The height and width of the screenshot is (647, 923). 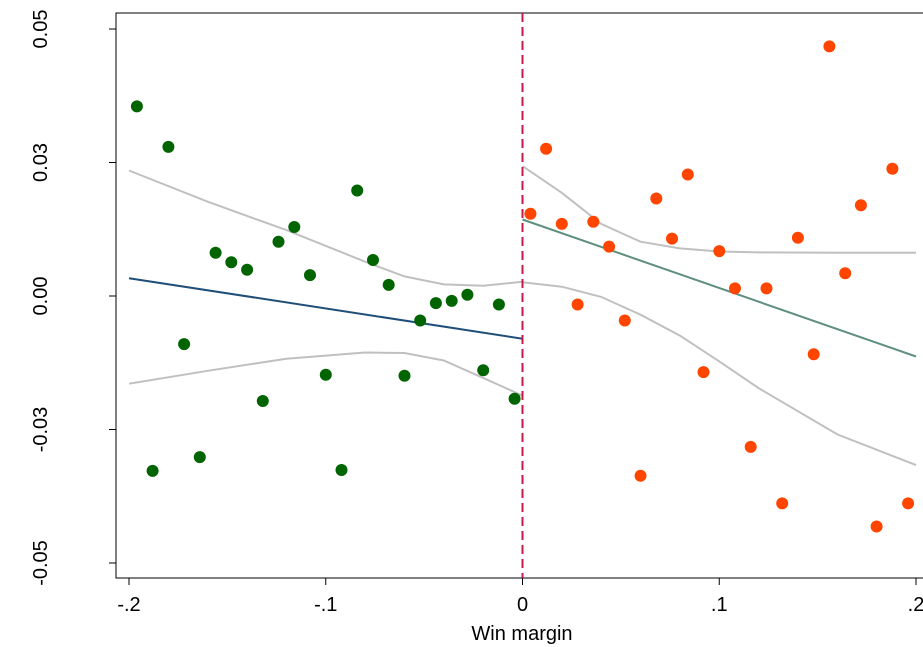 I want to click on y-tick-label: 0.03, so click(x=41, y=162).